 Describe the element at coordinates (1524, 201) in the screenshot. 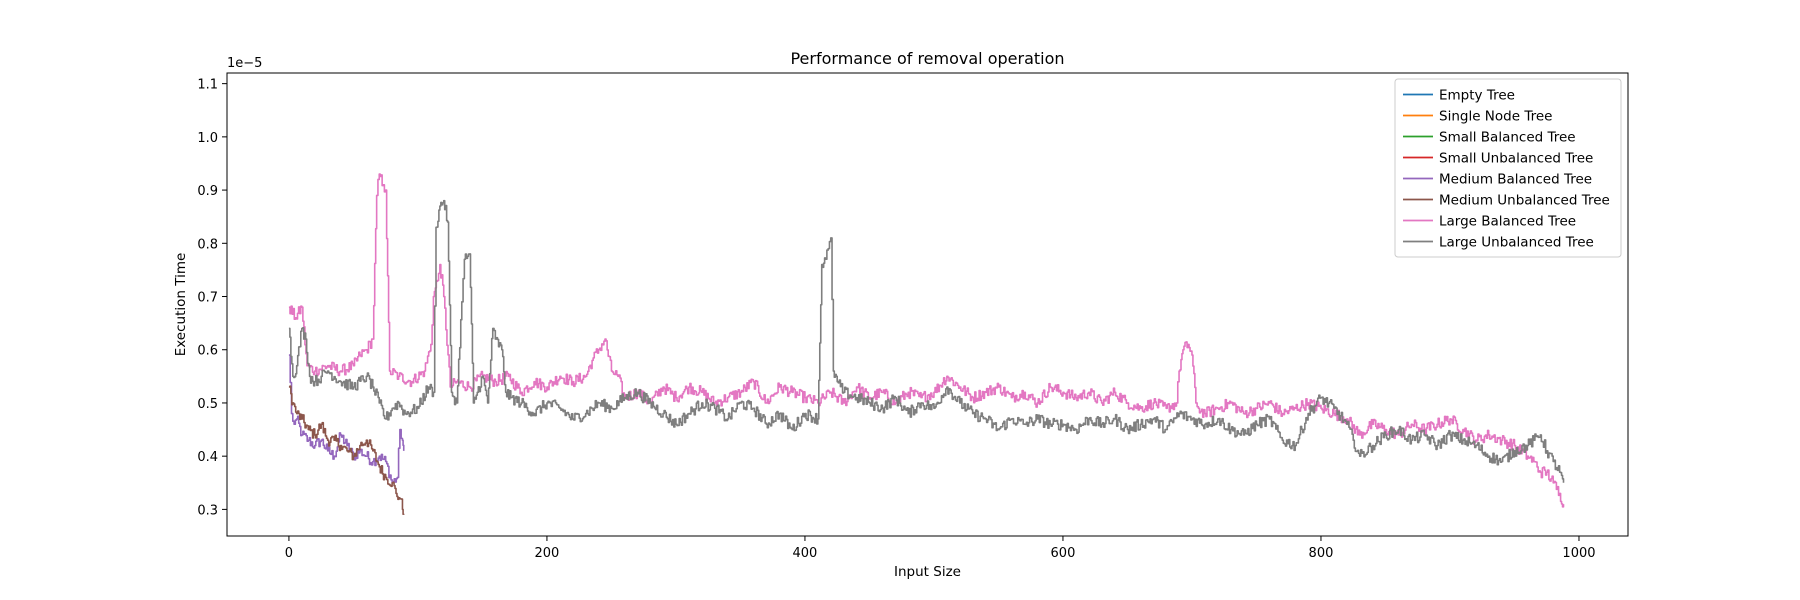

I see `legend-entry-label: Medium Unbalanced Tree` at that location.